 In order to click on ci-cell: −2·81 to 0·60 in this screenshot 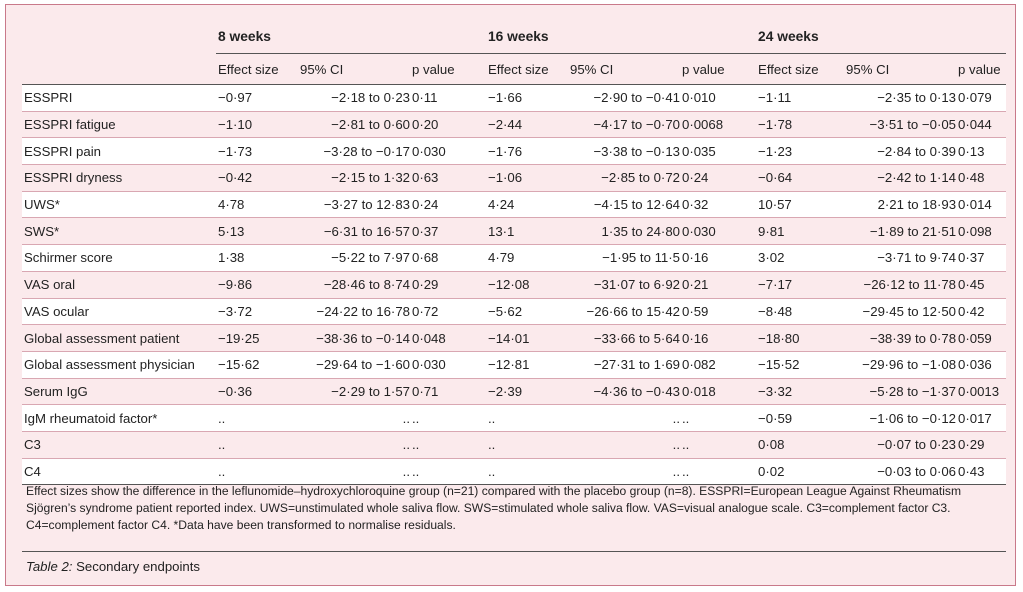, I will do `click(354, 125)`.